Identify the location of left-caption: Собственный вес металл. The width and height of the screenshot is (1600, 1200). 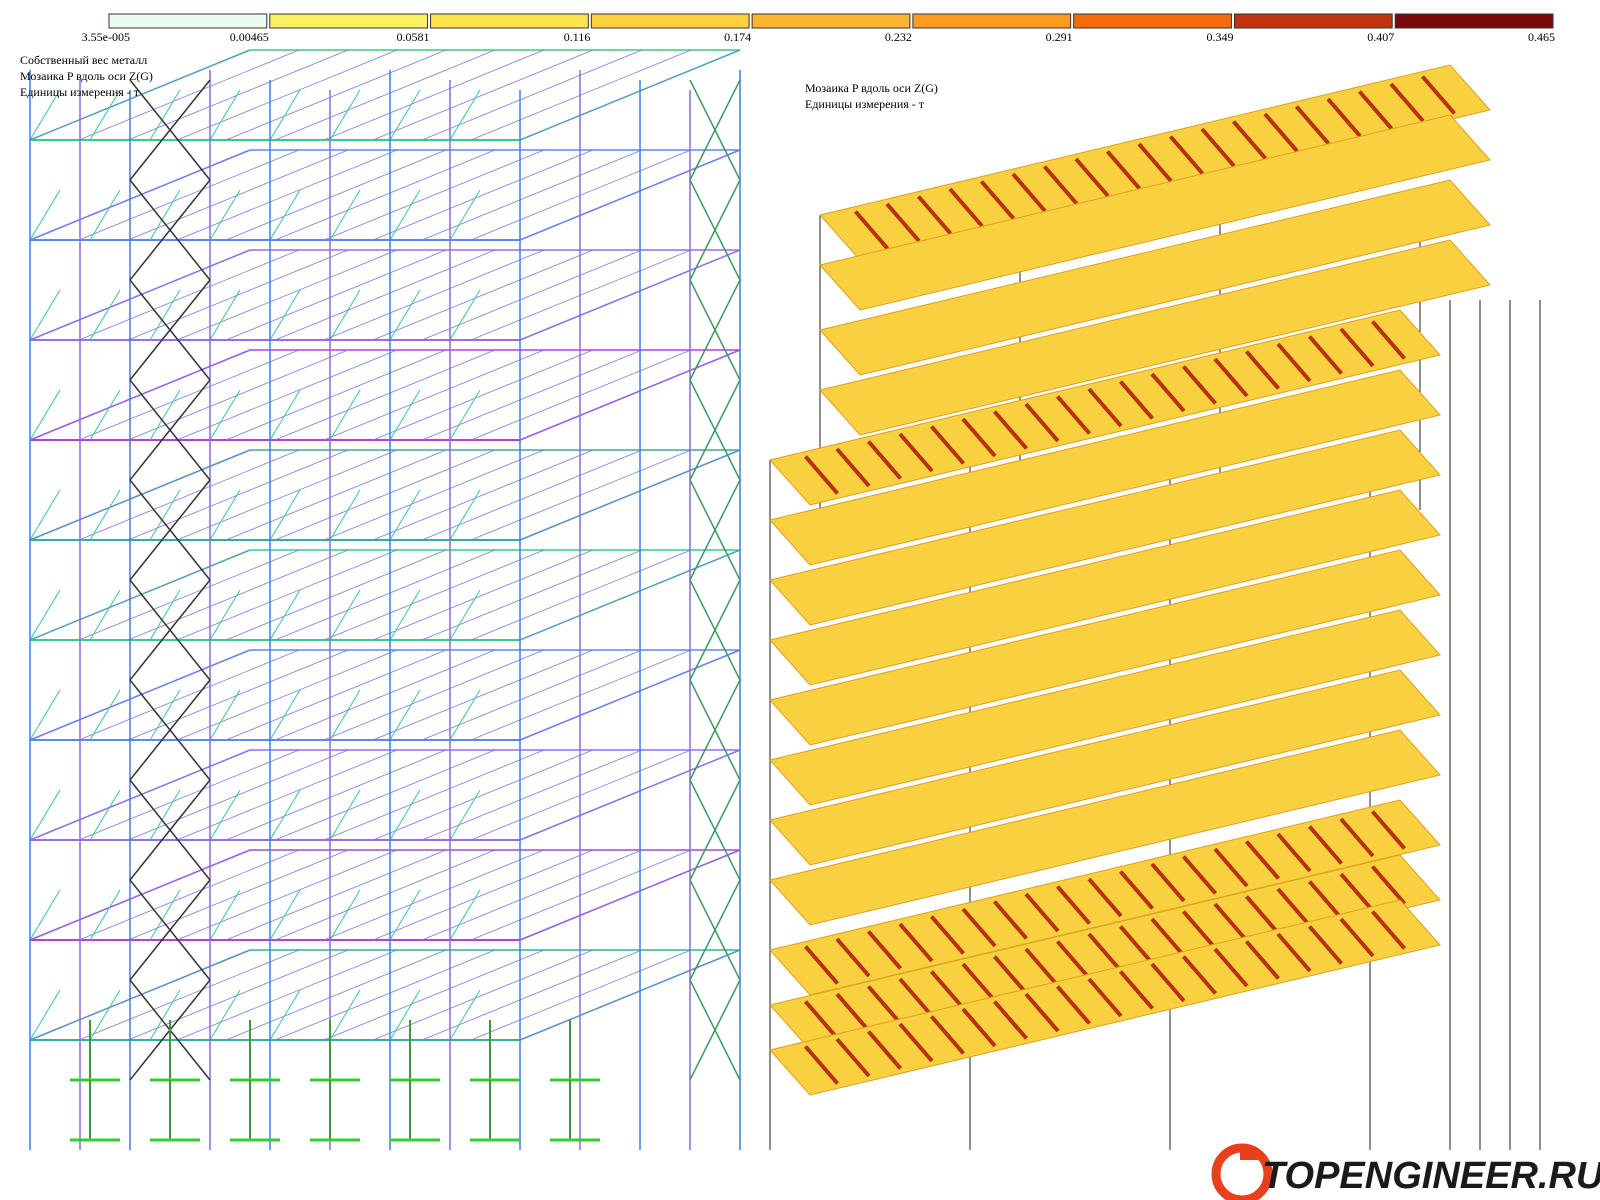
(83, 60).